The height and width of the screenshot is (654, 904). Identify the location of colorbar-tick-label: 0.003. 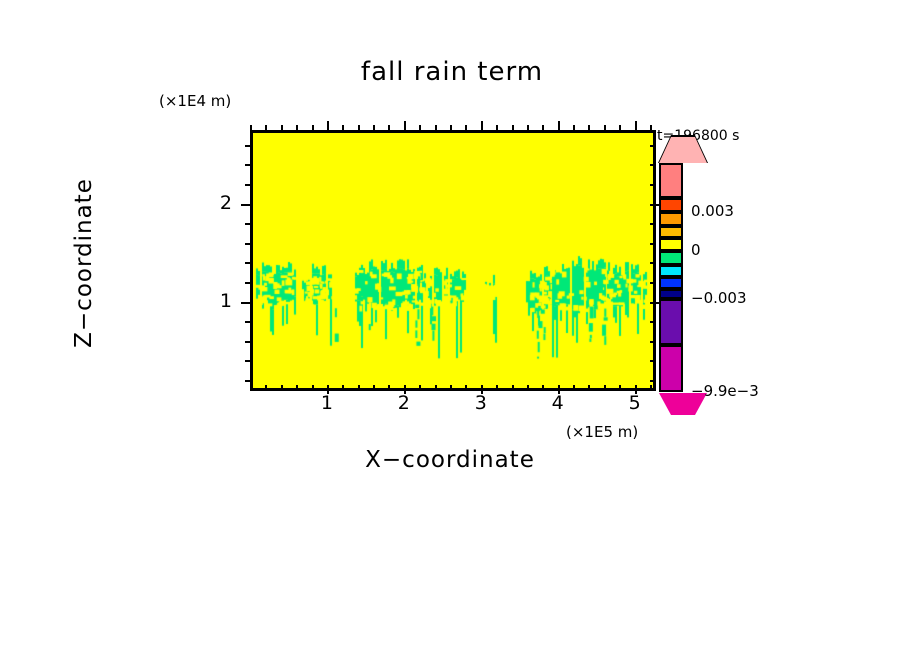
(712, 210).